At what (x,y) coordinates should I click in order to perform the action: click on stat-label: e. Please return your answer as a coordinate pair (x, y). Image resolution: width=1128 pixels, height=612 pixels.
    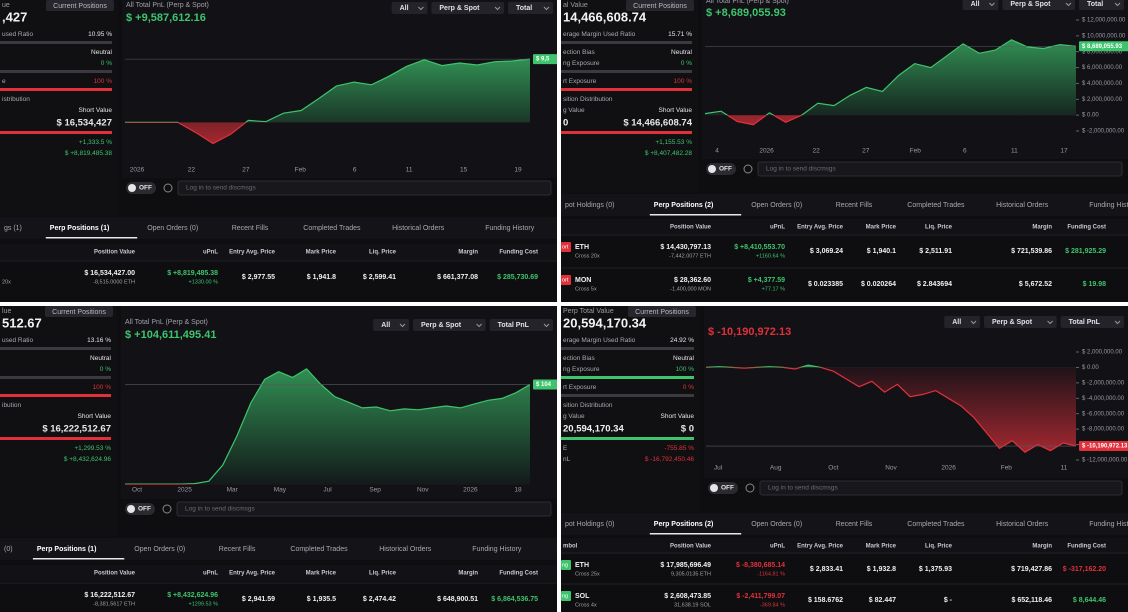
    Looking at the image, I should click on (4, 81).